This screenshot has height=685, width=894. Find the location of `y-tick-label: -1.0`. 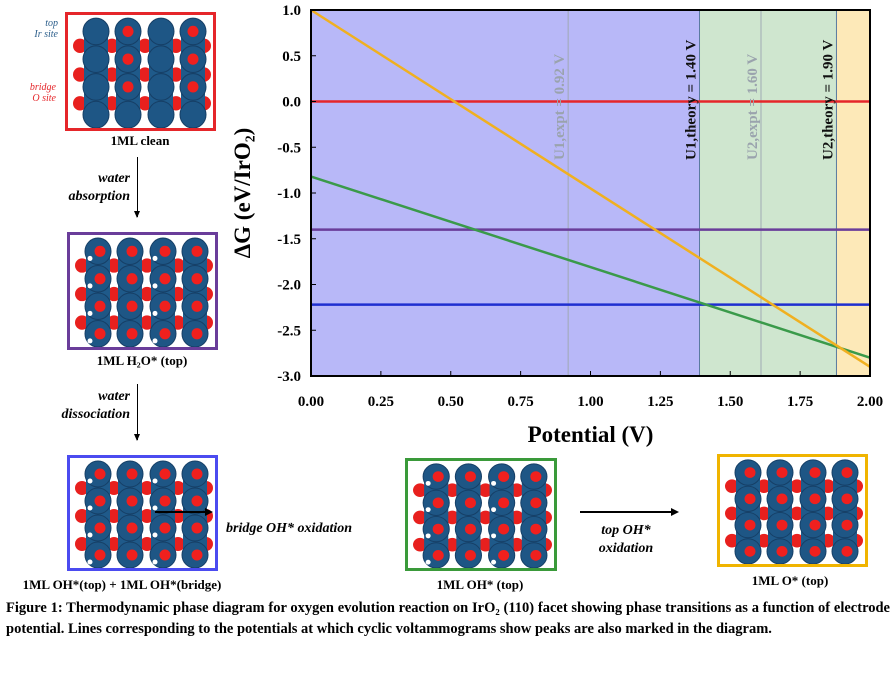

y-tick-label: -1.0 is located at coordinates (289, 194).